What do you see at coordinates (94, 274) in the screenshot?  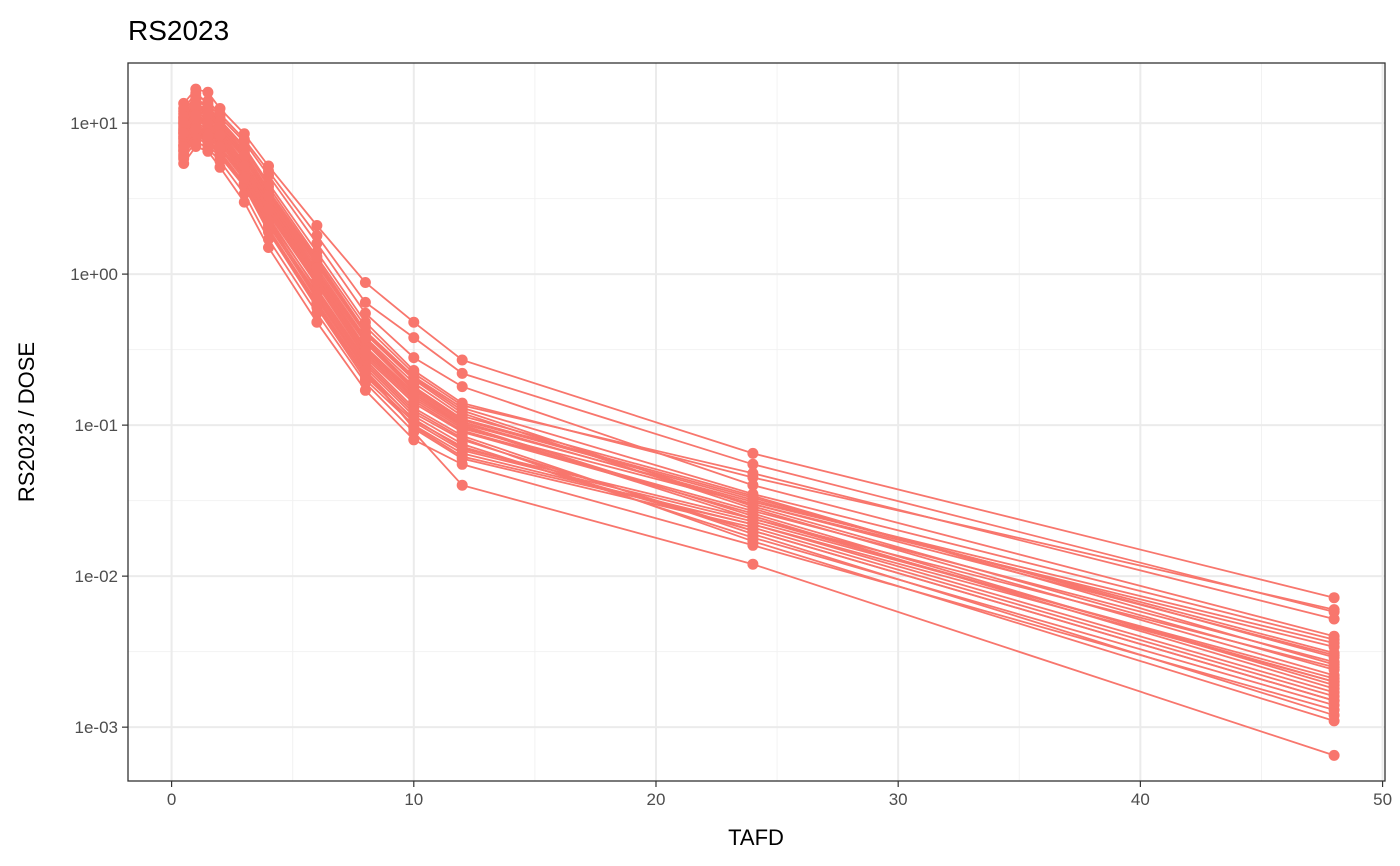 I see `y-tick-label: 1e+00` at bounding box center [94, 274].